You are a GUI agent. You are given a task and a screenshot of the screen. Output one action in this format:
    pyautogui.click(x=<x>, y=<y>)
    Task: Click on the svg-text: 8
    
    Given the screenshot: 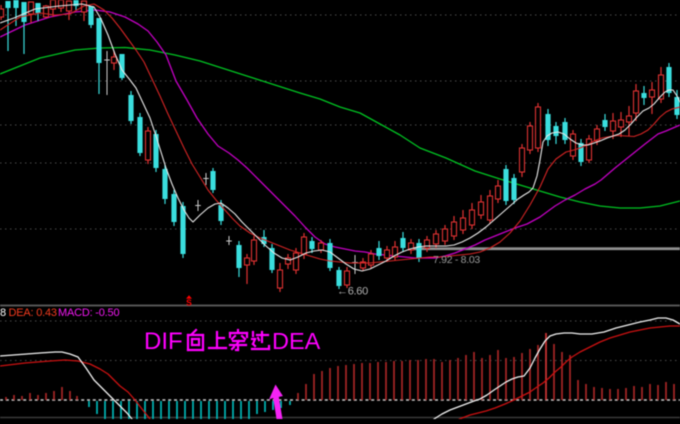 What is the action you would take?
    pyautogui.click(x=3, y=313)
    